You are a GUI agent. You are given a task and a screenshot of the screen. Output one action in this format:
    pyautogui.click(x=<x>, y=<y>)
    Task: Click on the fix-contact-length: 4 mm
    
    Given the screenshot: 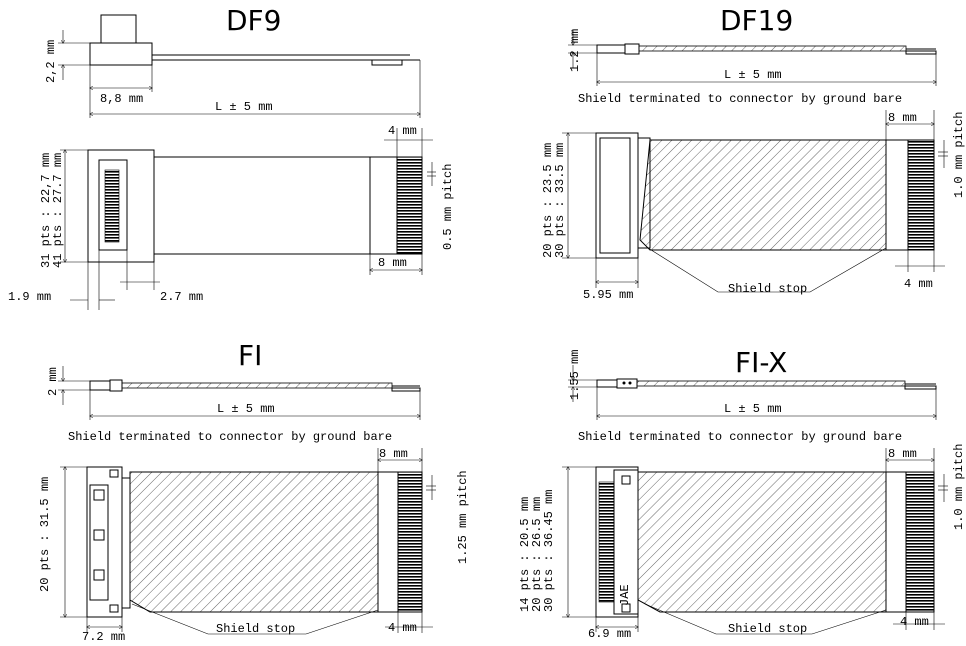 What is the action you would take?
    pyautogui.click(x=914, y=622)
    